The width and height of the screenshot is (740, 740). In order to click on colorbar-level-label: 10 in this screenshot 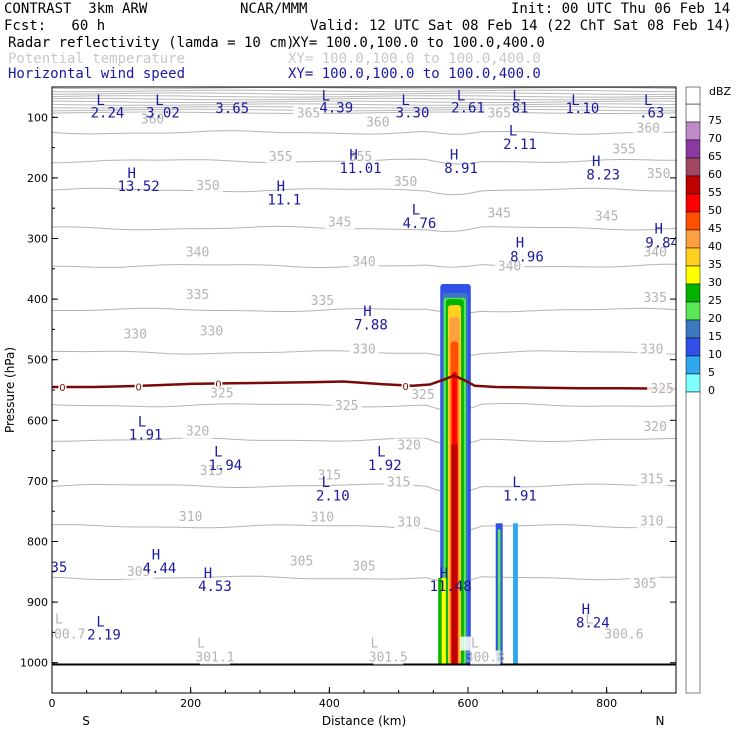, I will do `click(715, 354)`.